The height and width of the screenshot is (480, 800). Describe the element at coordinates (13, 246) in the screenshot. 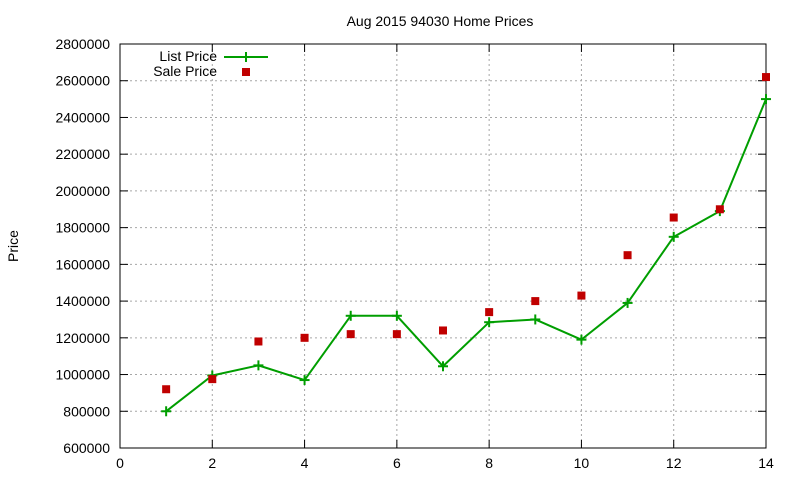

I see `y-axis-label: Price` at that location.